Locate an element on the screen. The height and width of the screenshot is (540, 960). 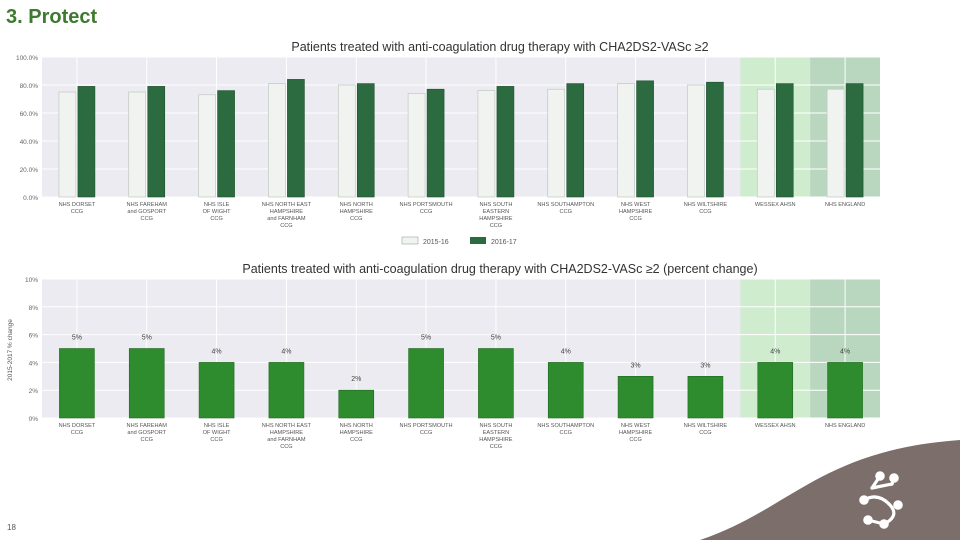
legend-label-2015-16: 2015-16 is located at coordinates (436, 242).